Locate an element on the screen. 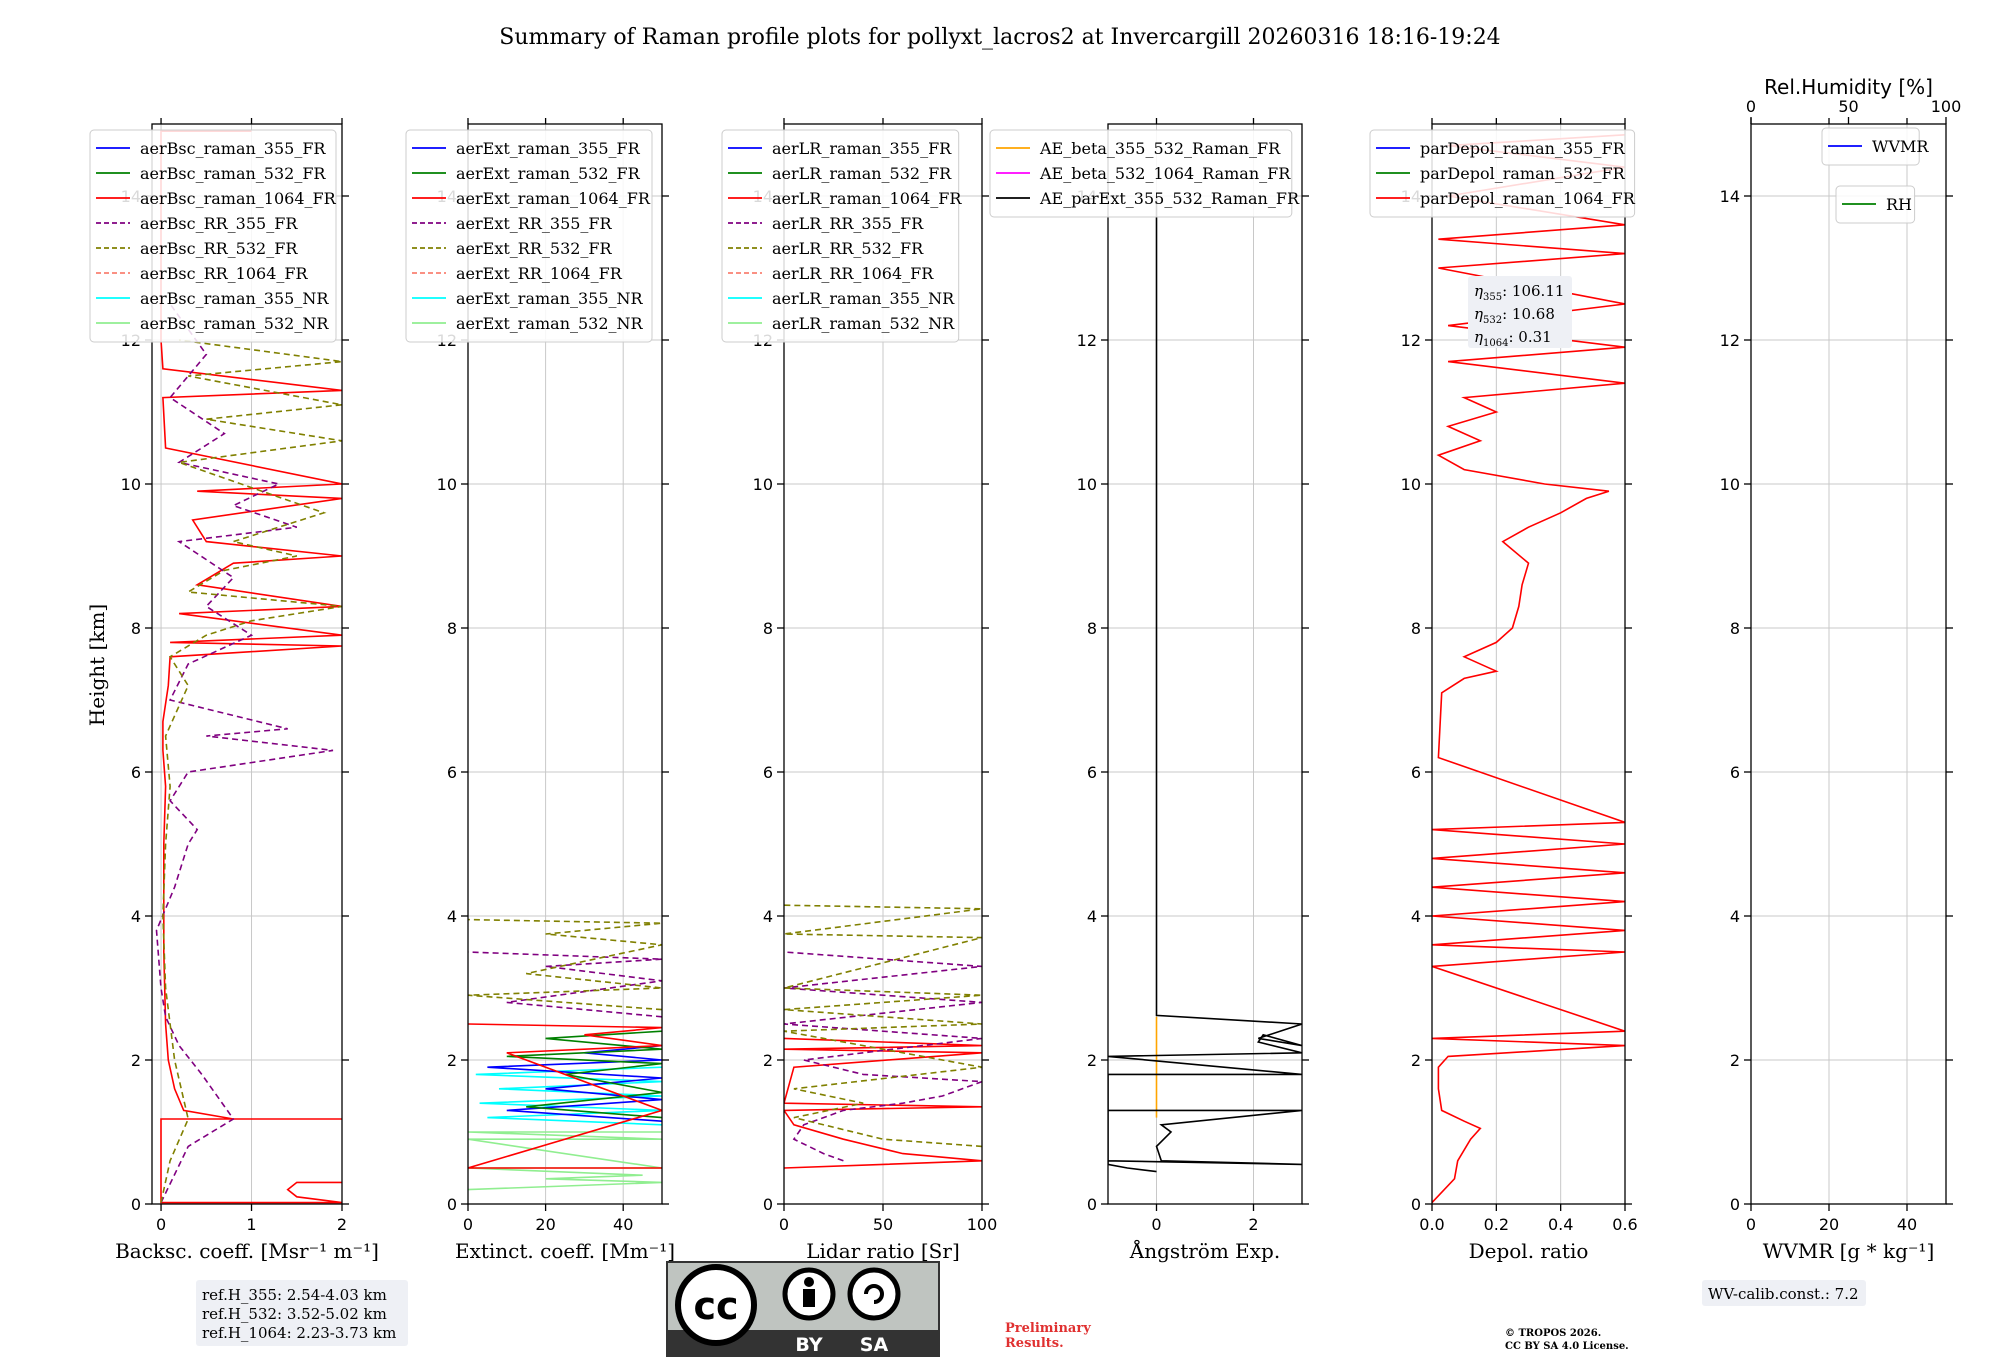  legend-label: aerExt_raman_355_FR is located at coordinates (548, 148).